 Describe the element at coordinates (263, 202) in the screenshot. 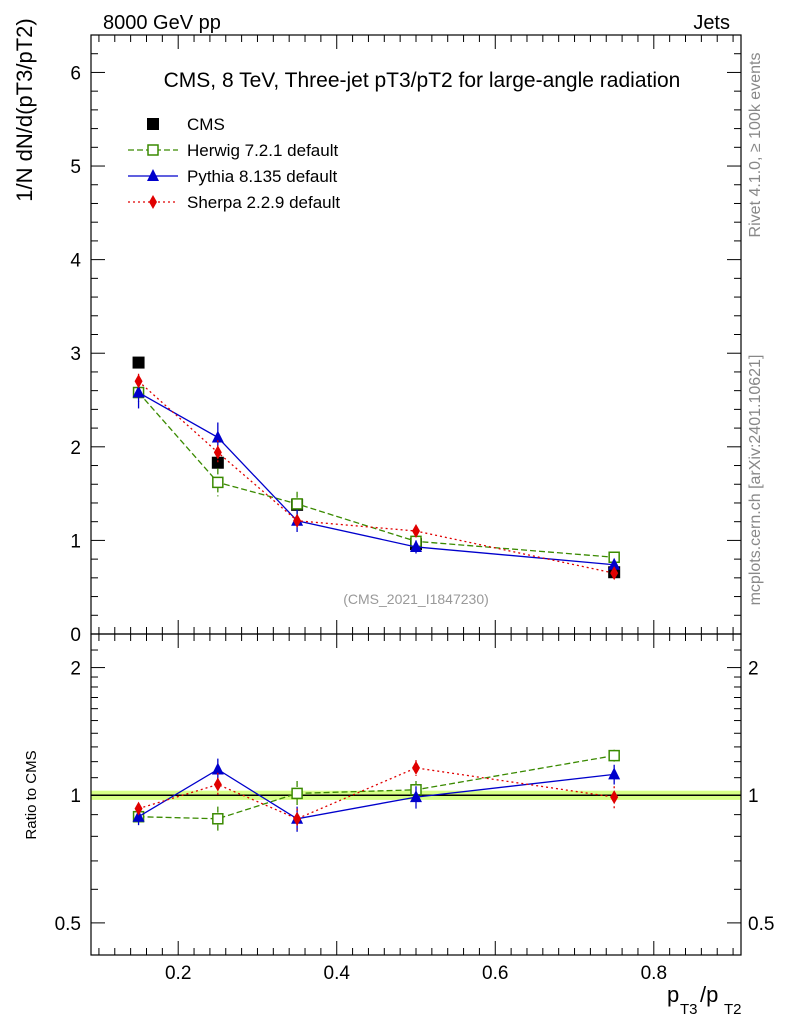

I see `legend-label-sherpa: Sherpa 2.2.9 default` at that location.